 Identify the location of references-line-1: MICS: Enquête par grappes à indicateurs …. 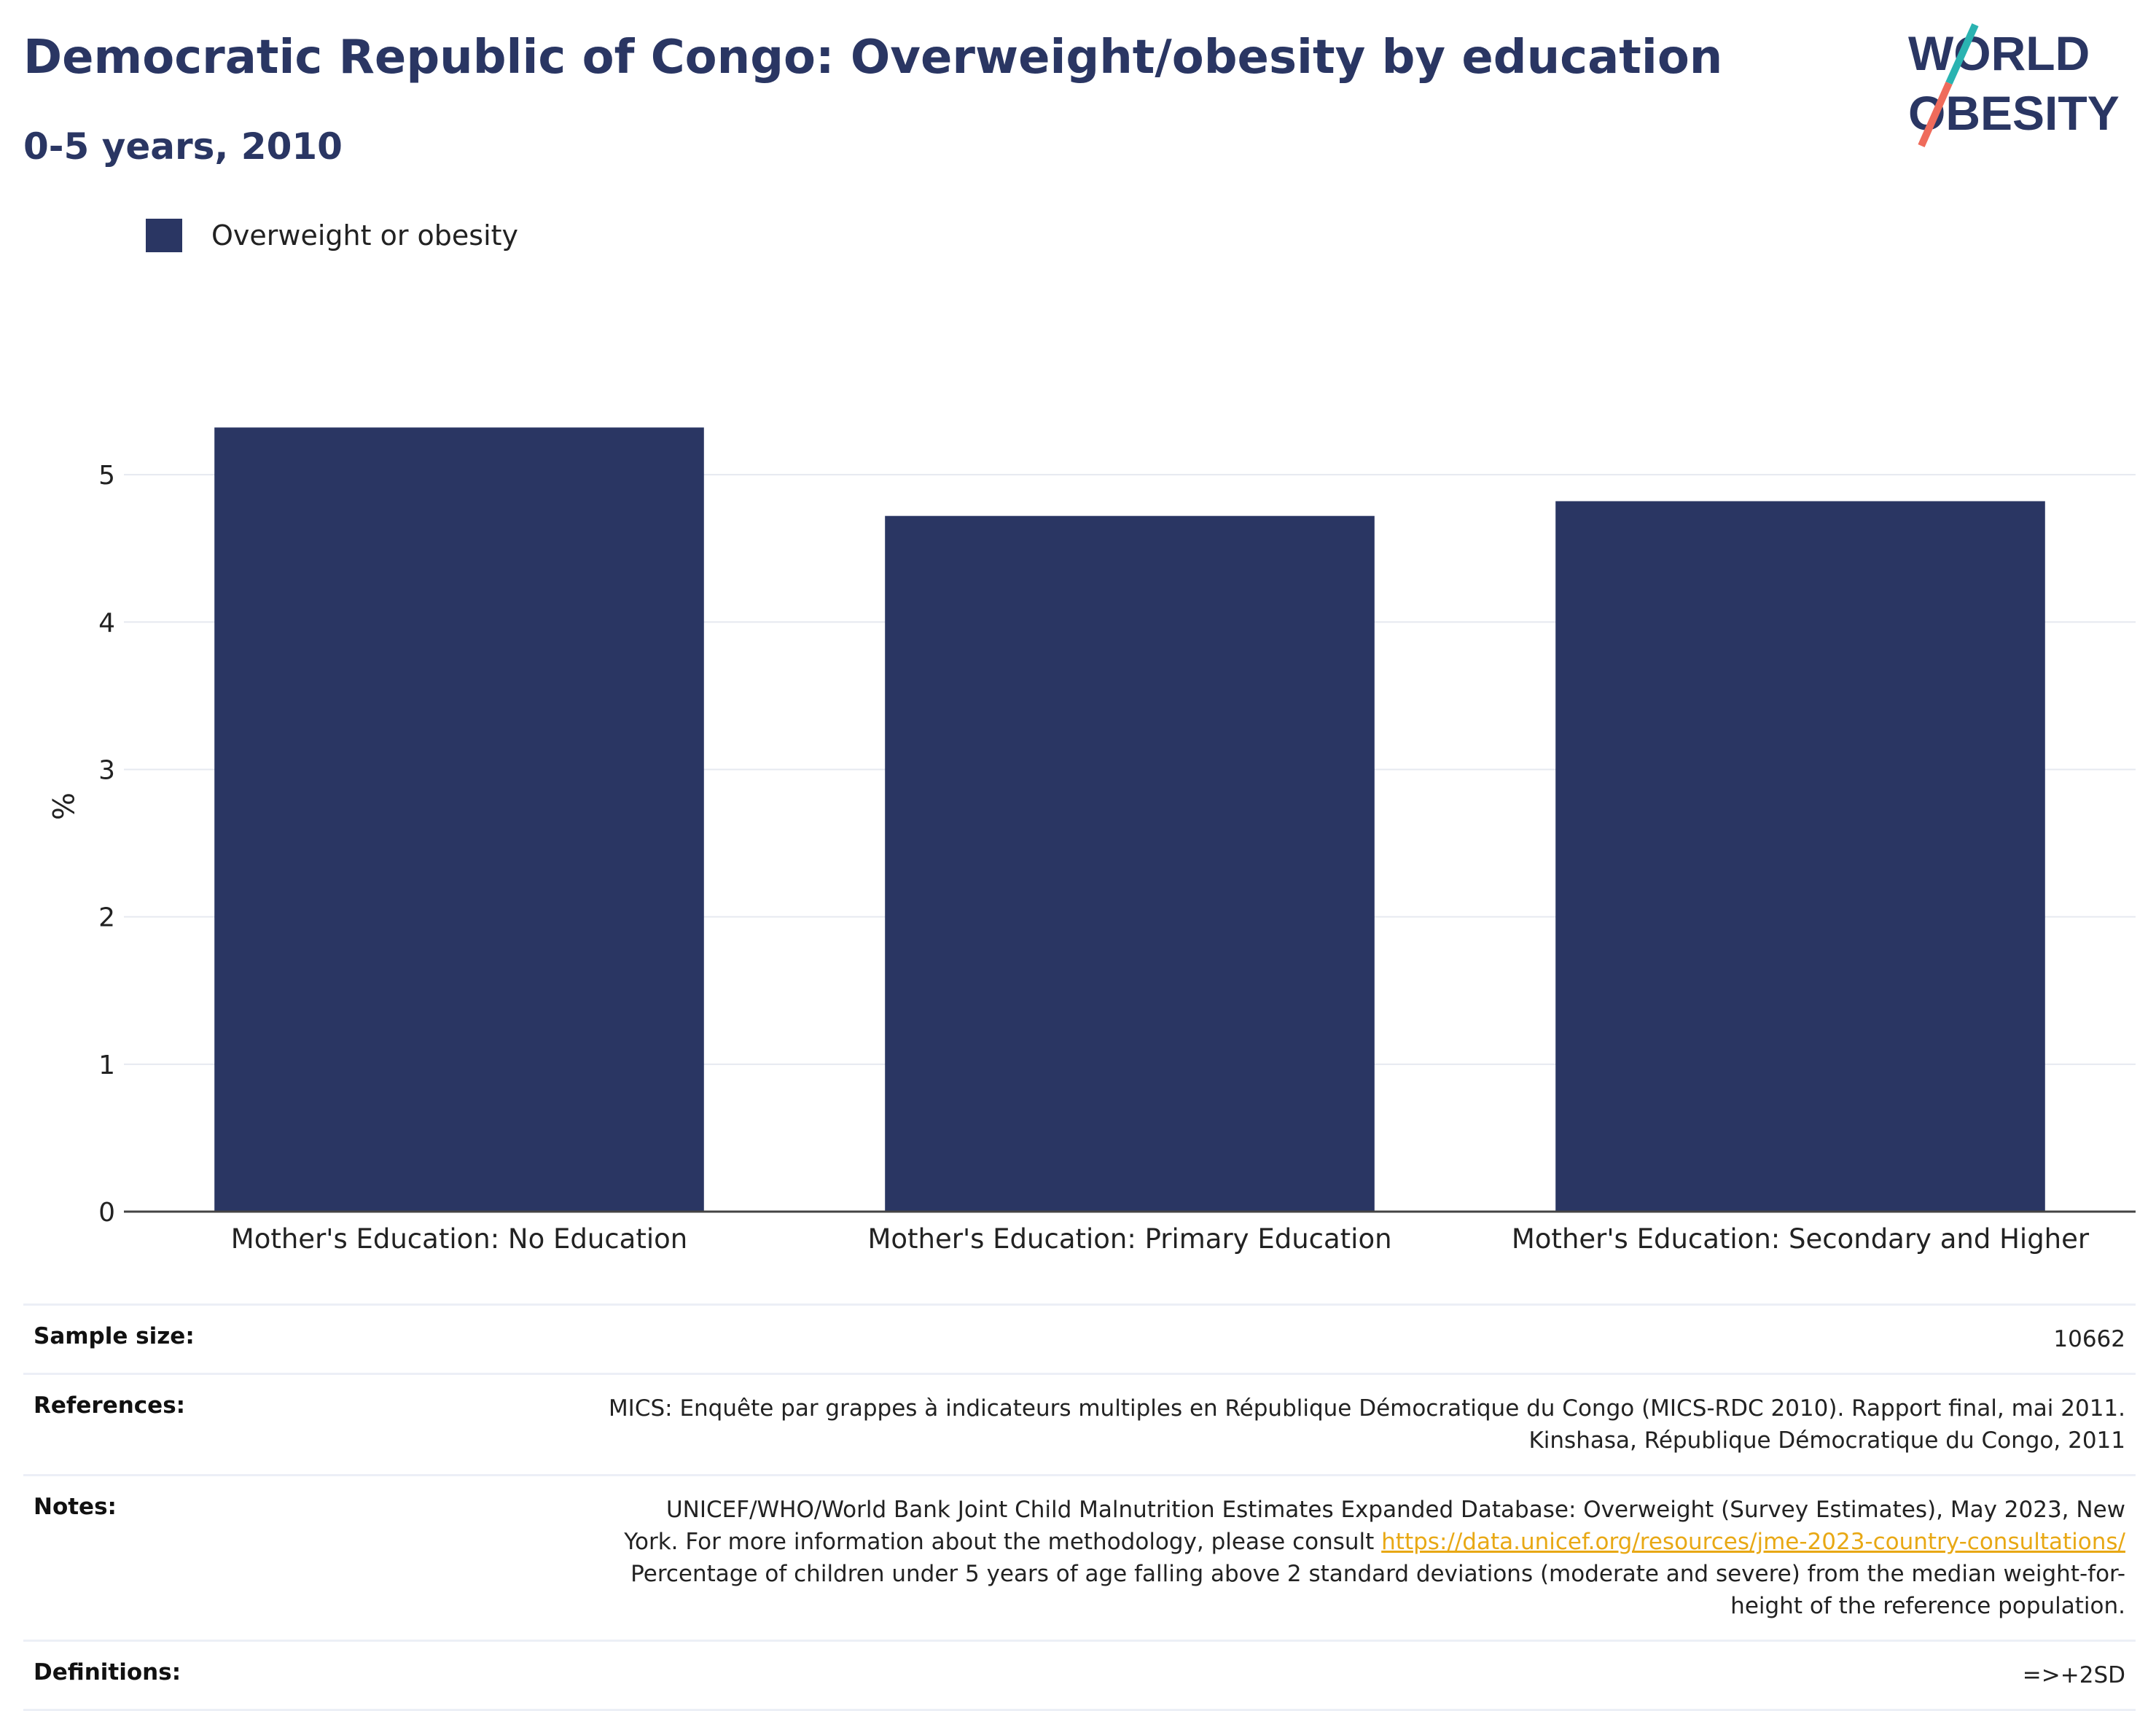
(1366, 1409).